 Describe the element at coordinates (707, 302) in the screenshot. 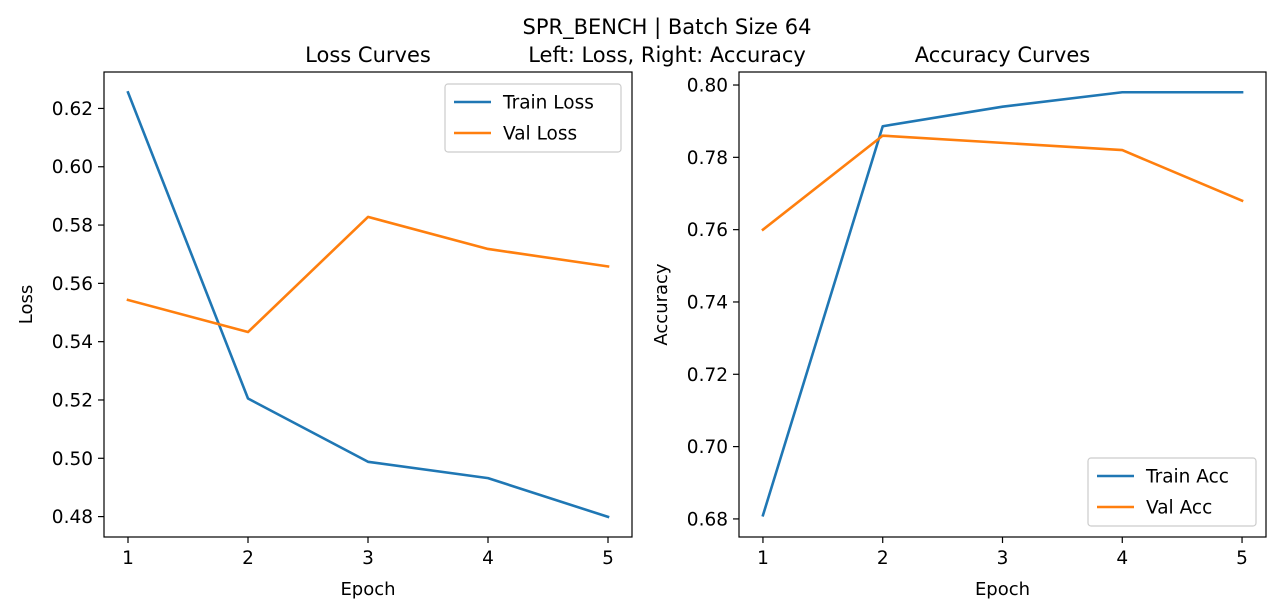

I see `y-tick-label: 0.74` at that location.